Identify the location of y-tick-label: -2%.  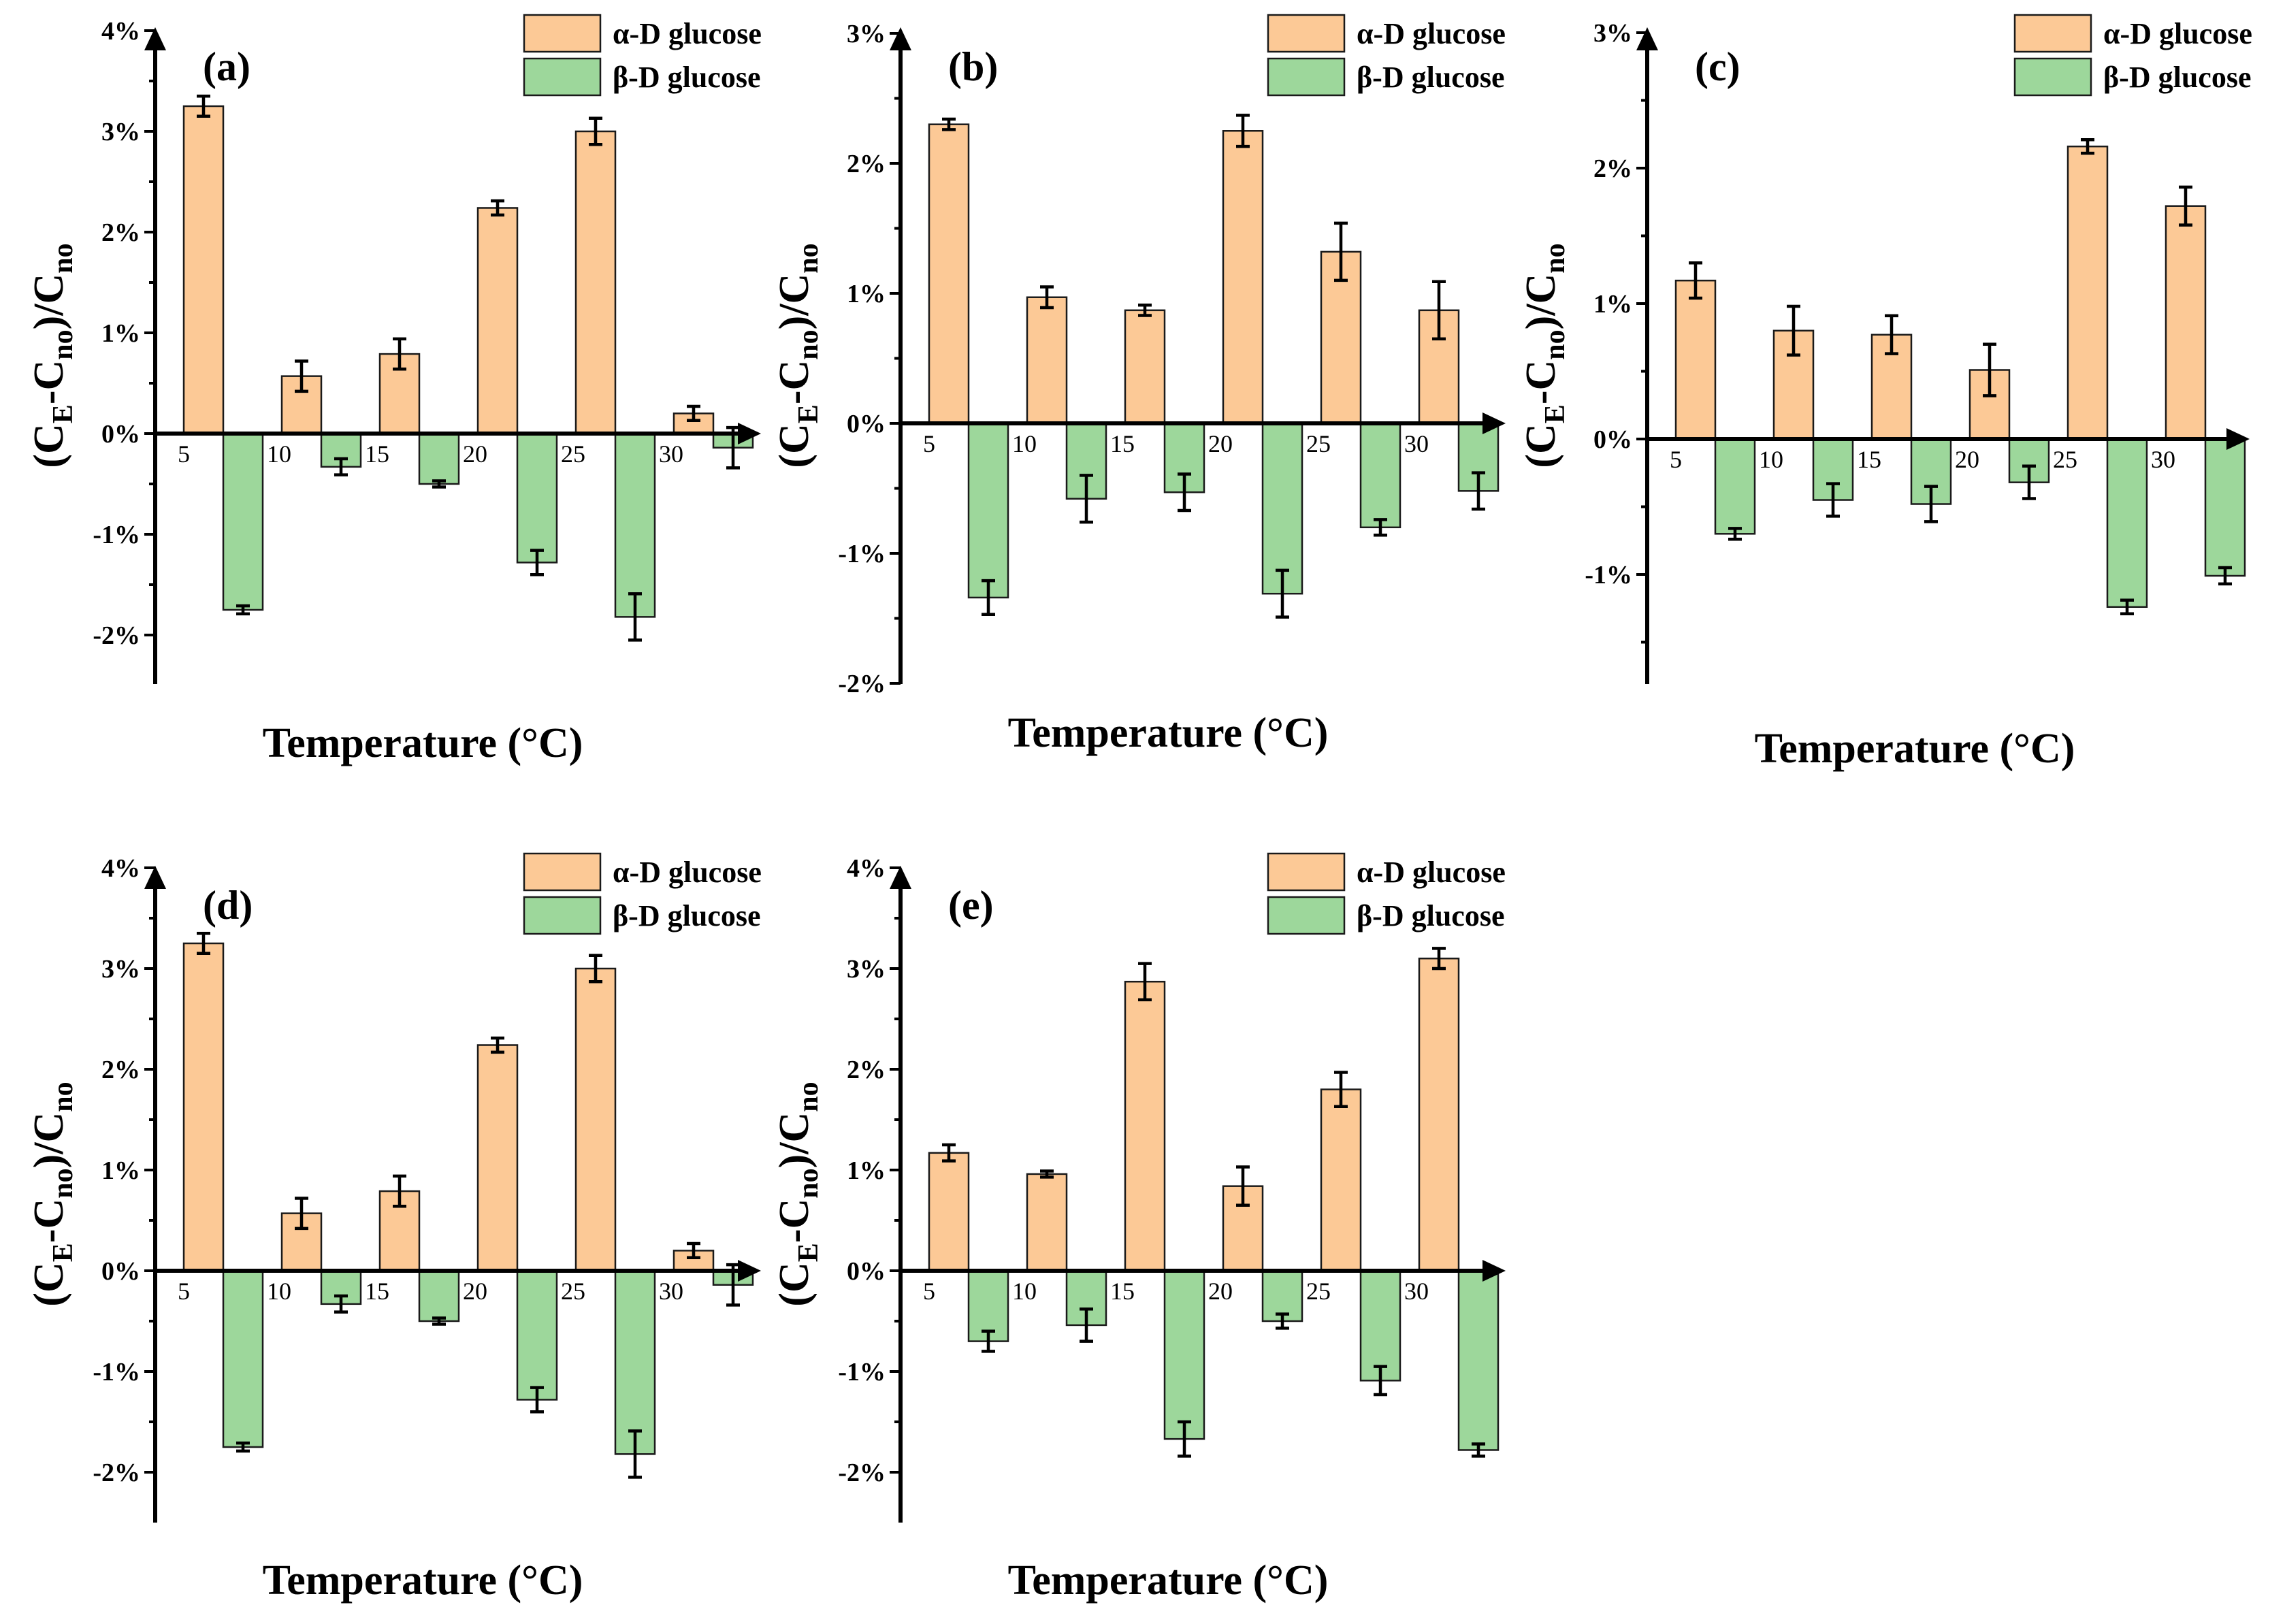
(862, 1473).